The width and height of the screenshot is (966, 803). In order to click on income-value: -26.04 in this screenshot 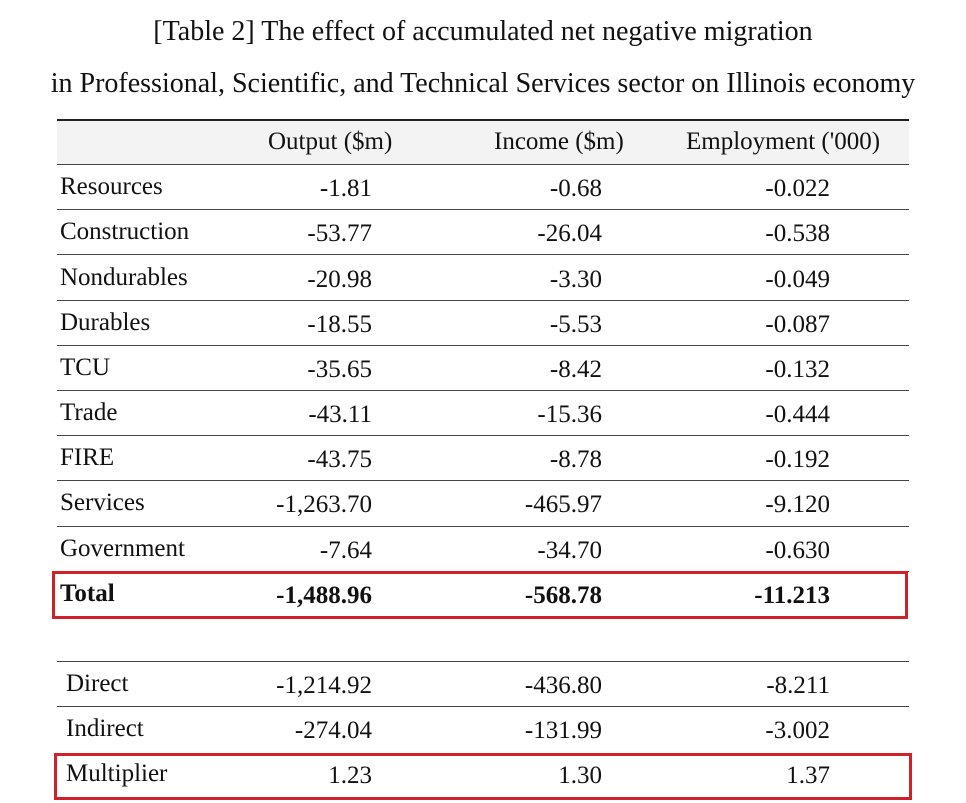, I will do `click(569, 233)`.